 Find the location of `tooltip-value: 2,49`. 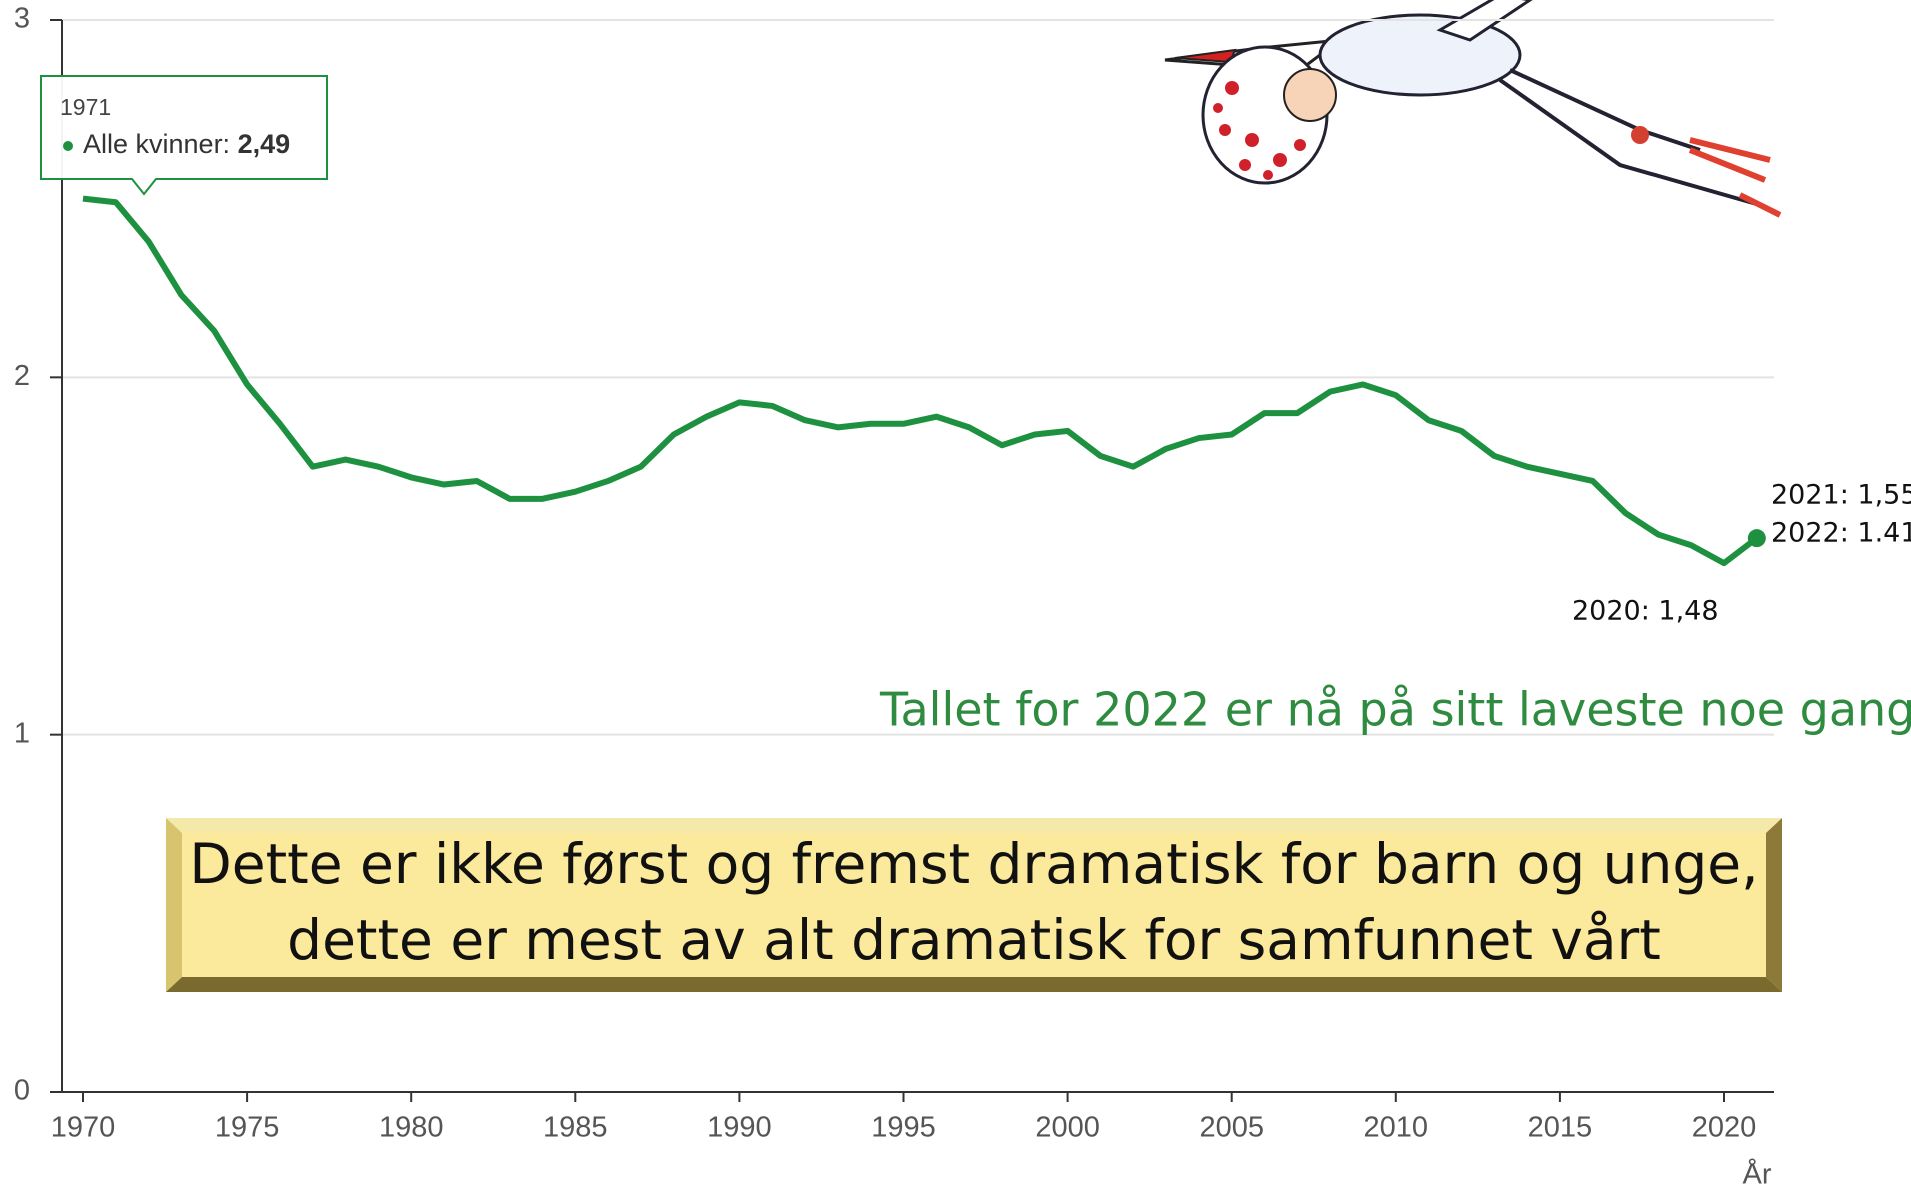

tooltip-value: 2,49 is located at coordinates (264, 144).